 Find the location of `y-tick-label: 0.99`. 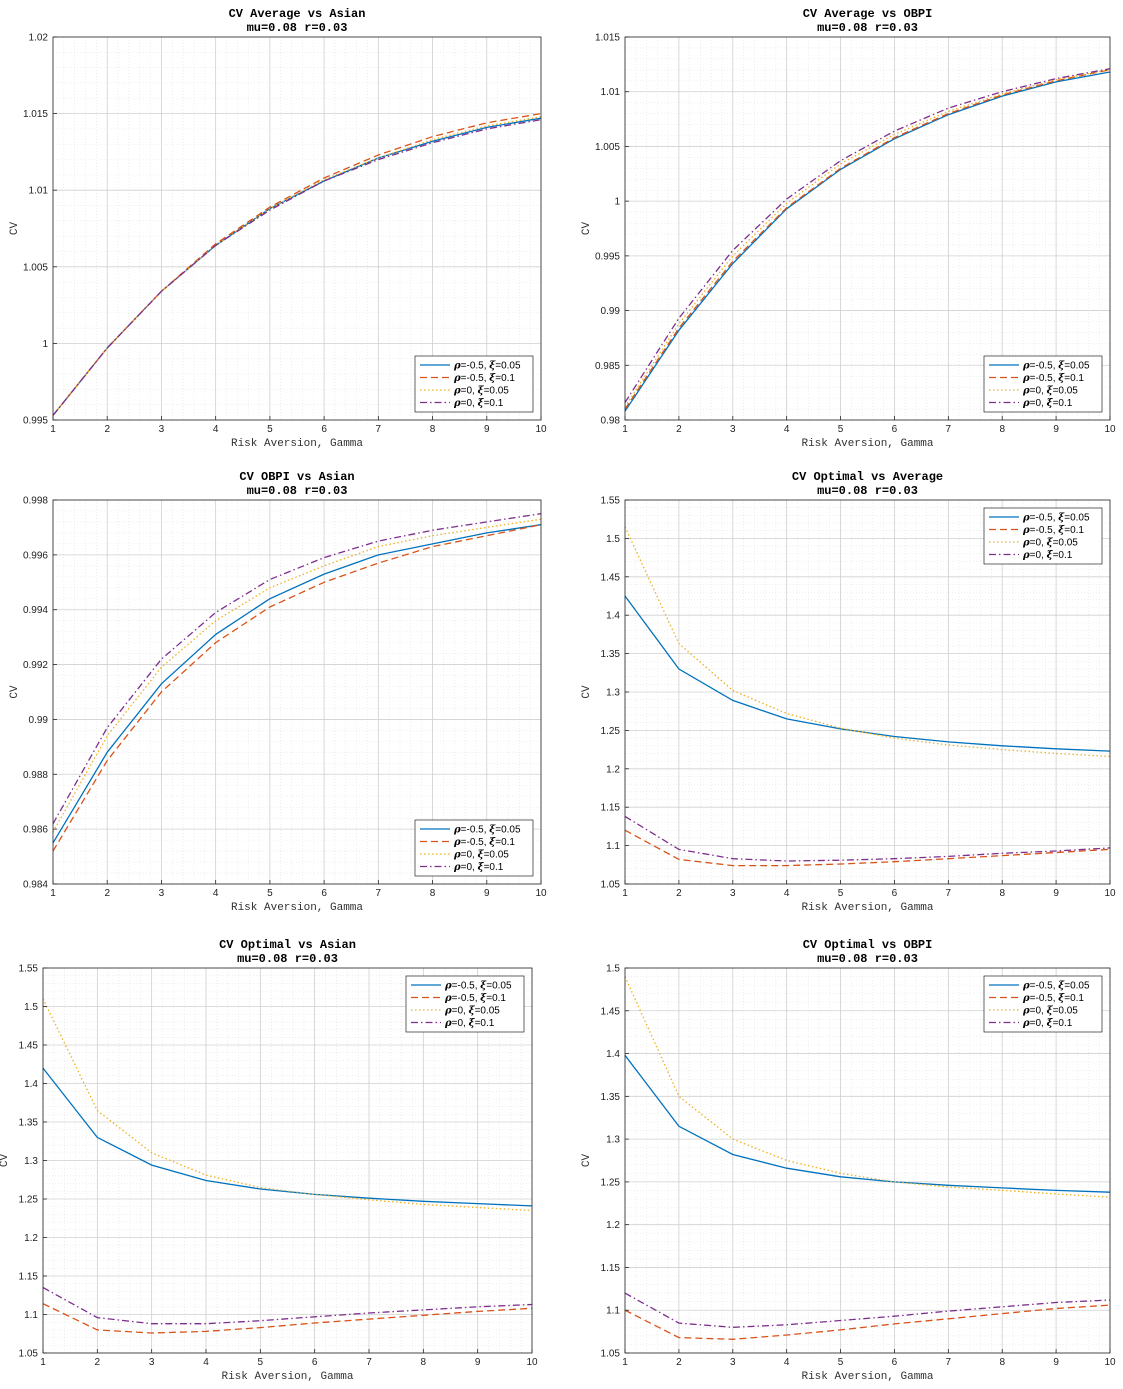

y-tick-label: 0.99 is located at coordinates (611, 311).